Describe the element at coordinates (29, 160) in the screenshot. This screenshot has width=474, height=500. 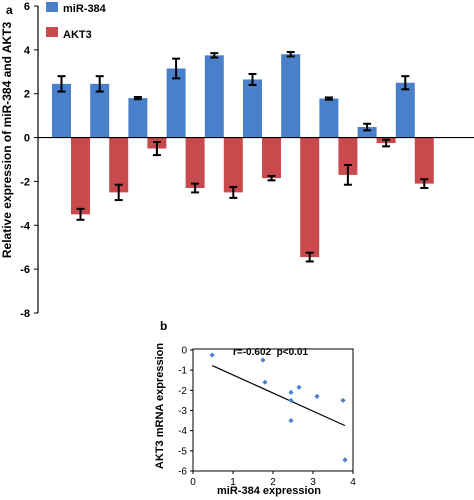
I see `panel-a-y-axis: 6 4 2 0 -2 -4 -6 -8` at that location.